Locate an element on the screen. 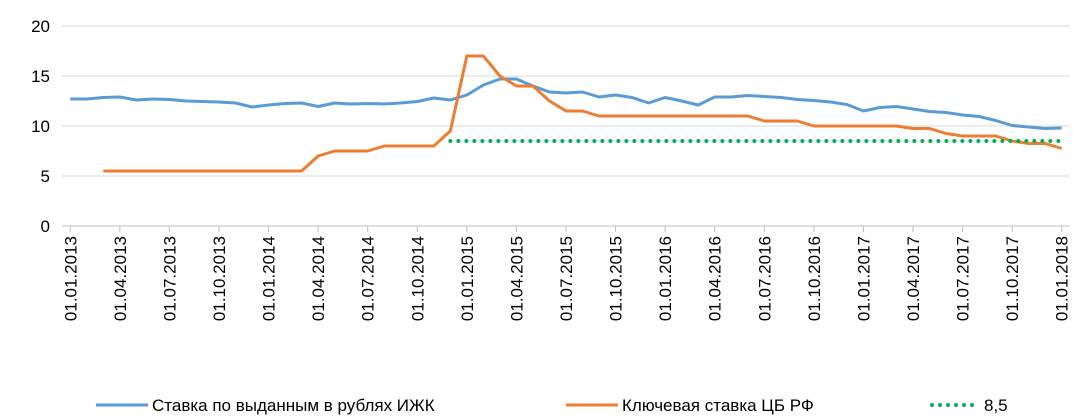 This screenshot has height=417, width=1073. x-tick-label: 01.04.2015 is located at coordinates (516, 278).